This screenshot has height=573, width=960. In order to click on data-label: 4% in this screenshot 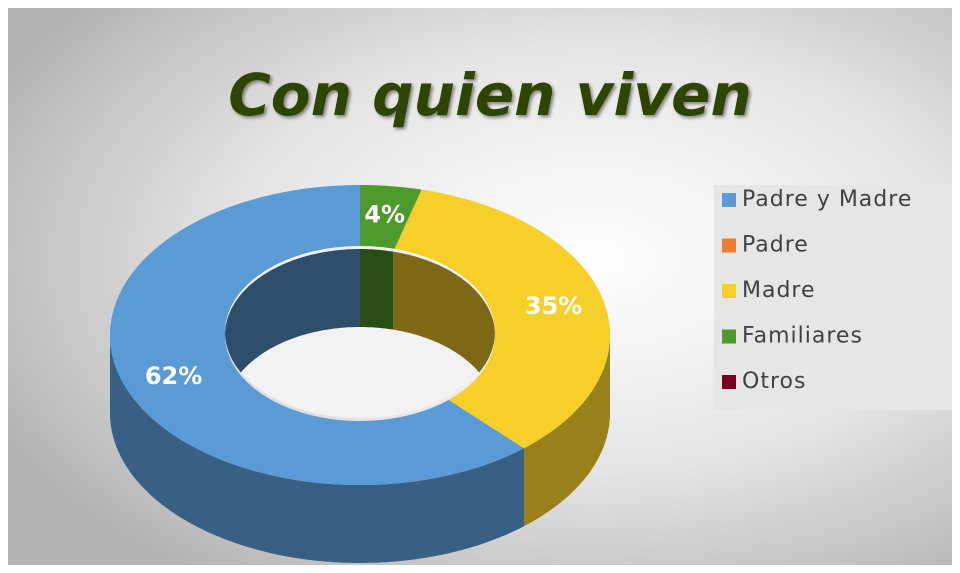, I will do `click(384, 215)`.